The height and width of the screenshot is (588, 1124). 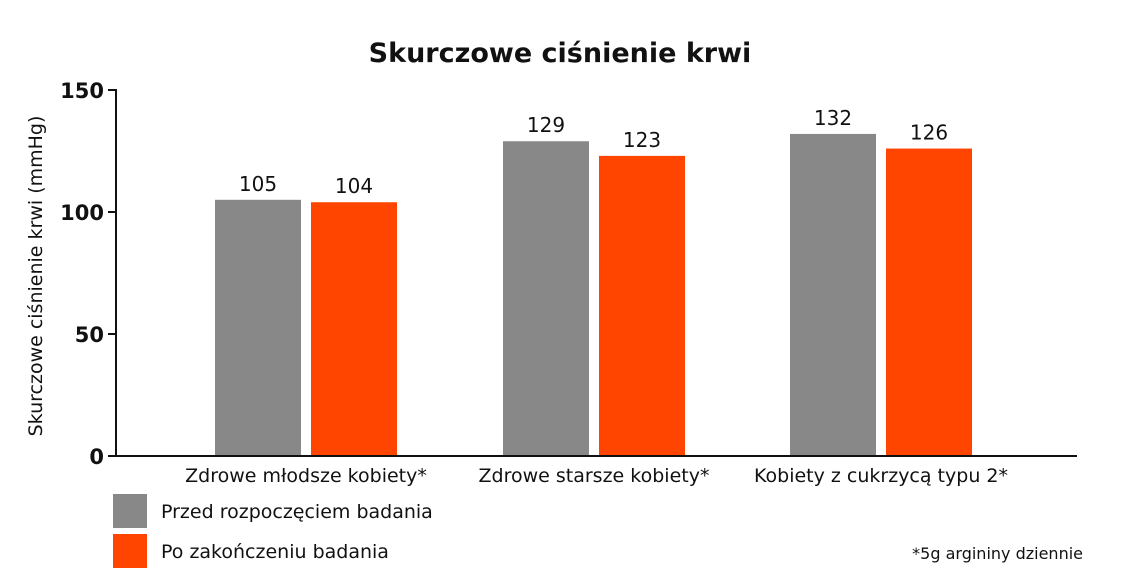 What do you see at coordinates (593, 152) in the screenshot?
I see `value-labels-group: 105 104 129 123 132 126` at bounding box center [593, 152].